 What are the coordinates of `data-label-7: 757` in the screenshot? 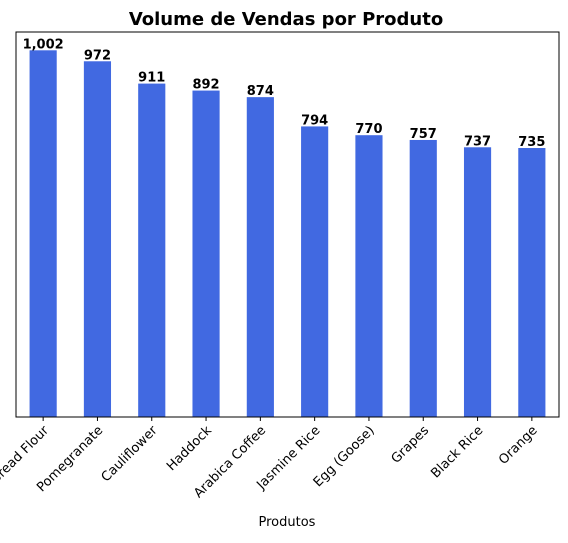 It's located at (423, 134).